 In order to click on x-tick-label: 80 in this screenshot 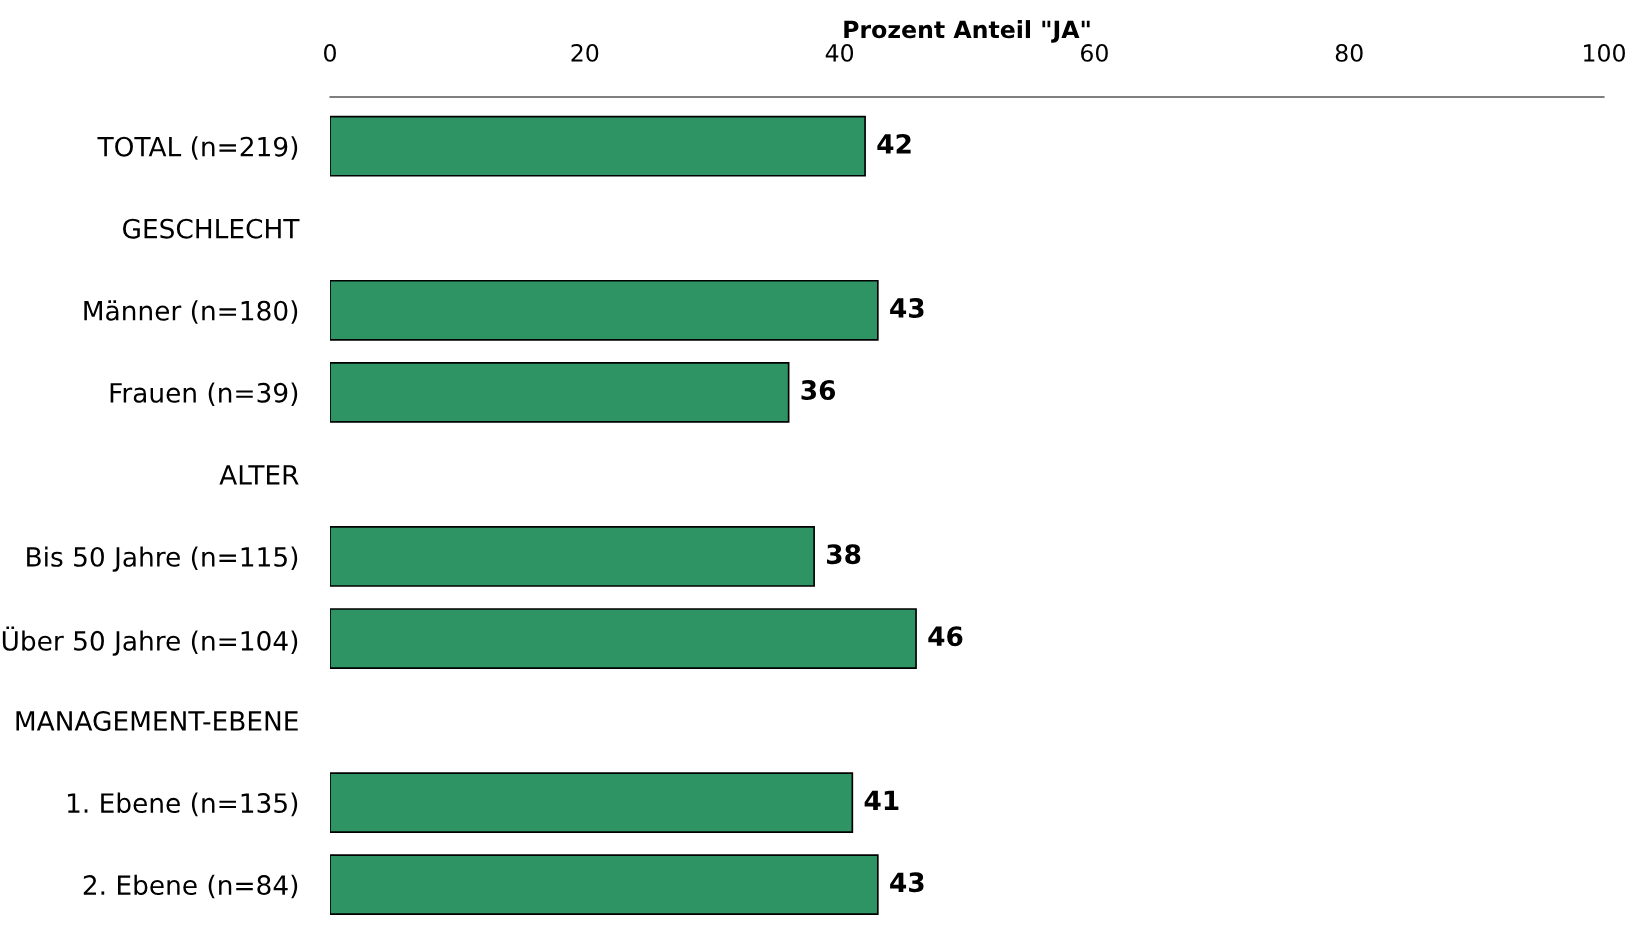, I will do `click(1349, 53)`.